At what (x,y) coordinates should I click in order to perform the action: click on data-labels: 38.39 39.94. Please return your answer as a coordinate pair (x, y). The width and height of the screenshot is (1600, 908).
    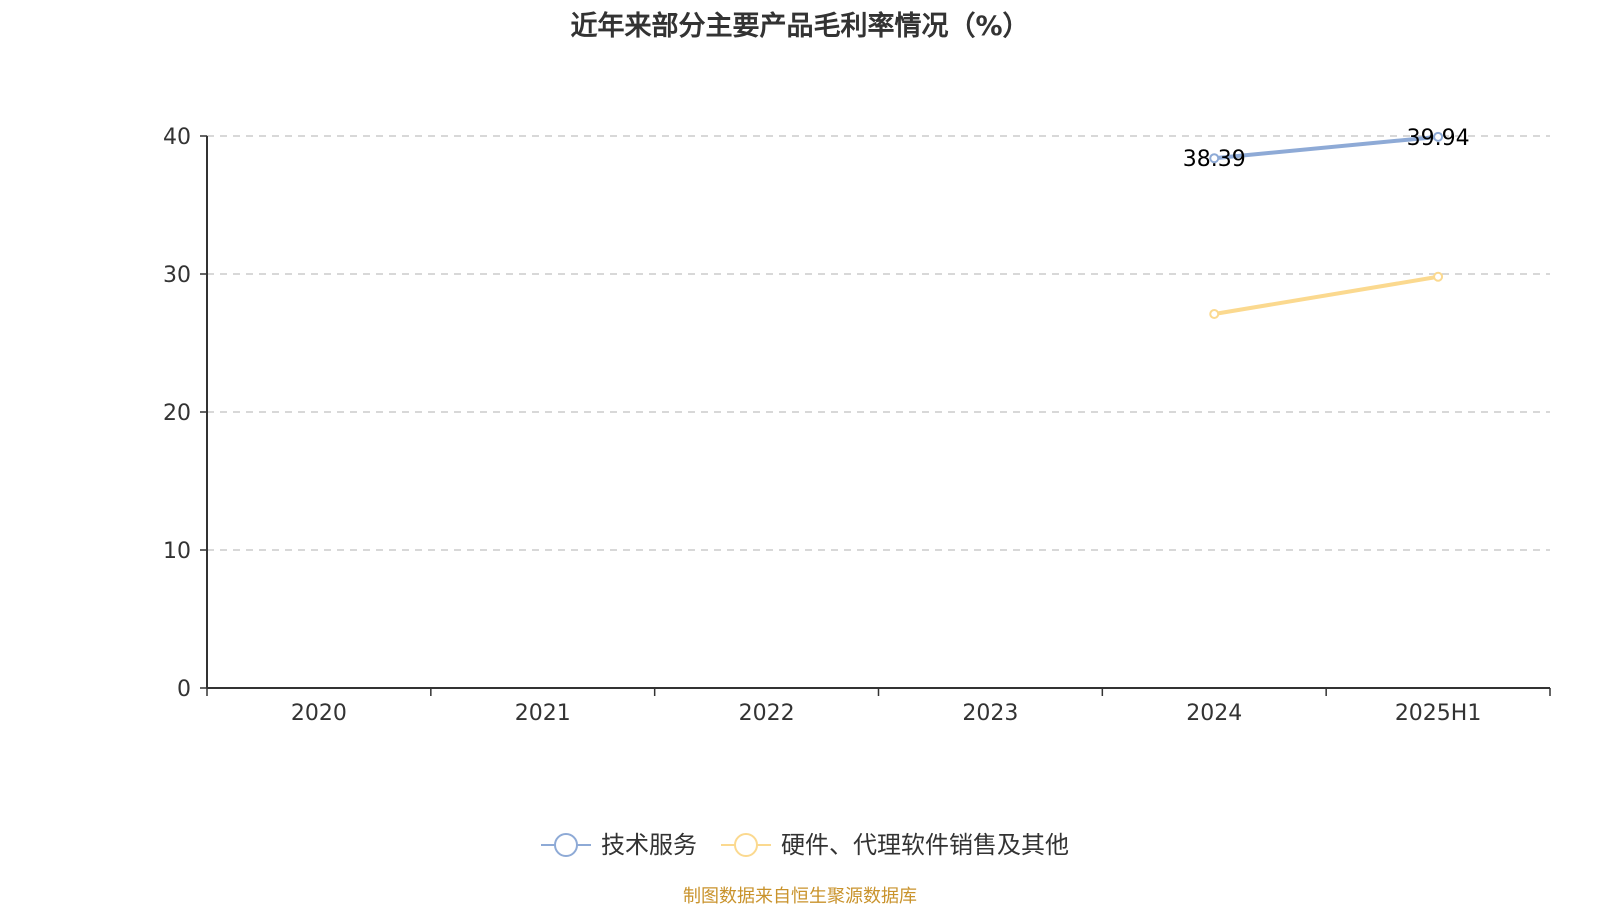
    Looking at the image, I should click on (1326, 149).